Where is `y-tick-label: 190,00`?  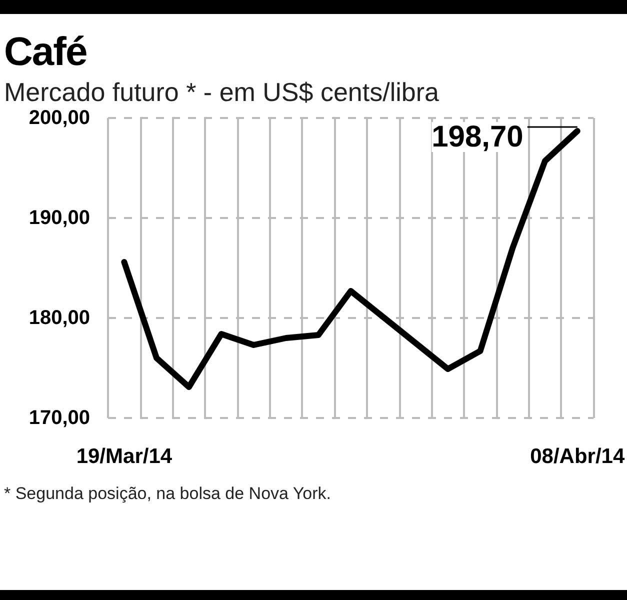 y-tick-label: 190,00 is located at coordinates (59, 218).